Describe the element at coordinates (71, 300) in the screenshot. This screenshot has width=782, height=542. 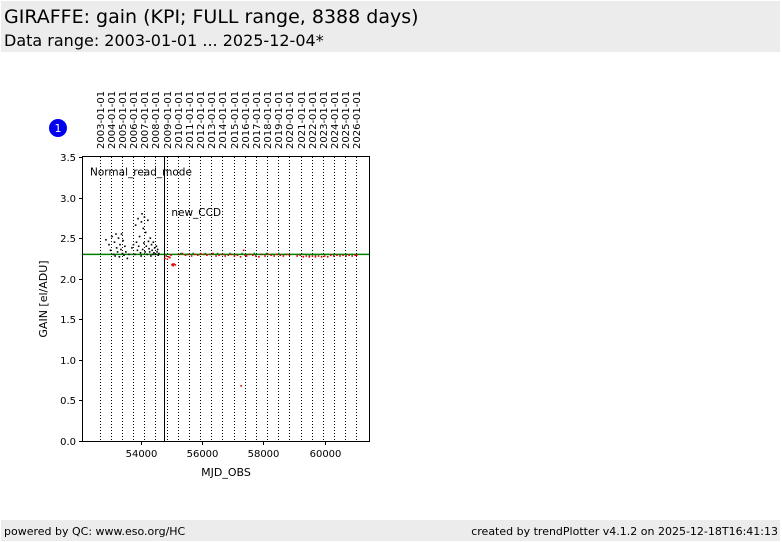
I see `y-axis-ticks: 0.0 0.5 1.0 1.5 2.0 2.5 3.0 3.5` at that location.